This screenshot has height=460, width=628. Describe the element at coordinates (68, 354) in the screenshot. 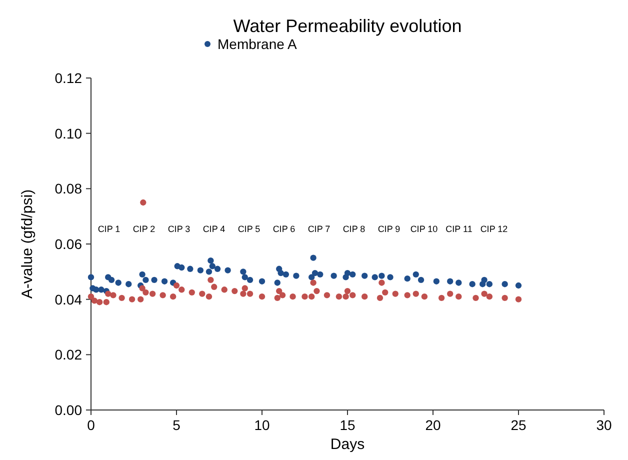

I see `y-tick-label: 0.02` at that location.